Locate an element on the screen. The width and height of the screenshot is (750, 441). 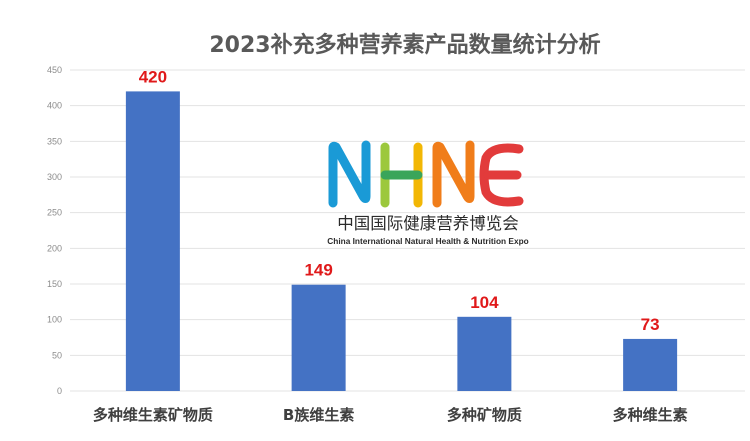
data-label: 104 is located at coordinates (484, 302).